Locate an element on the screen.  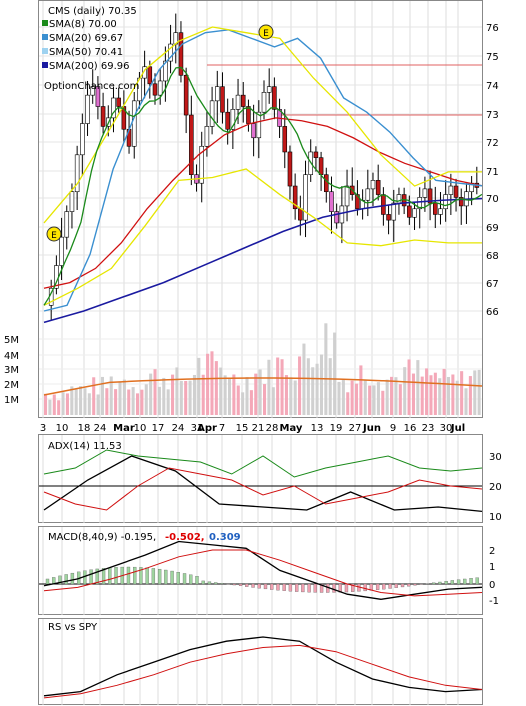
price-tick-label: 75 is located at coordinates (492, 57).